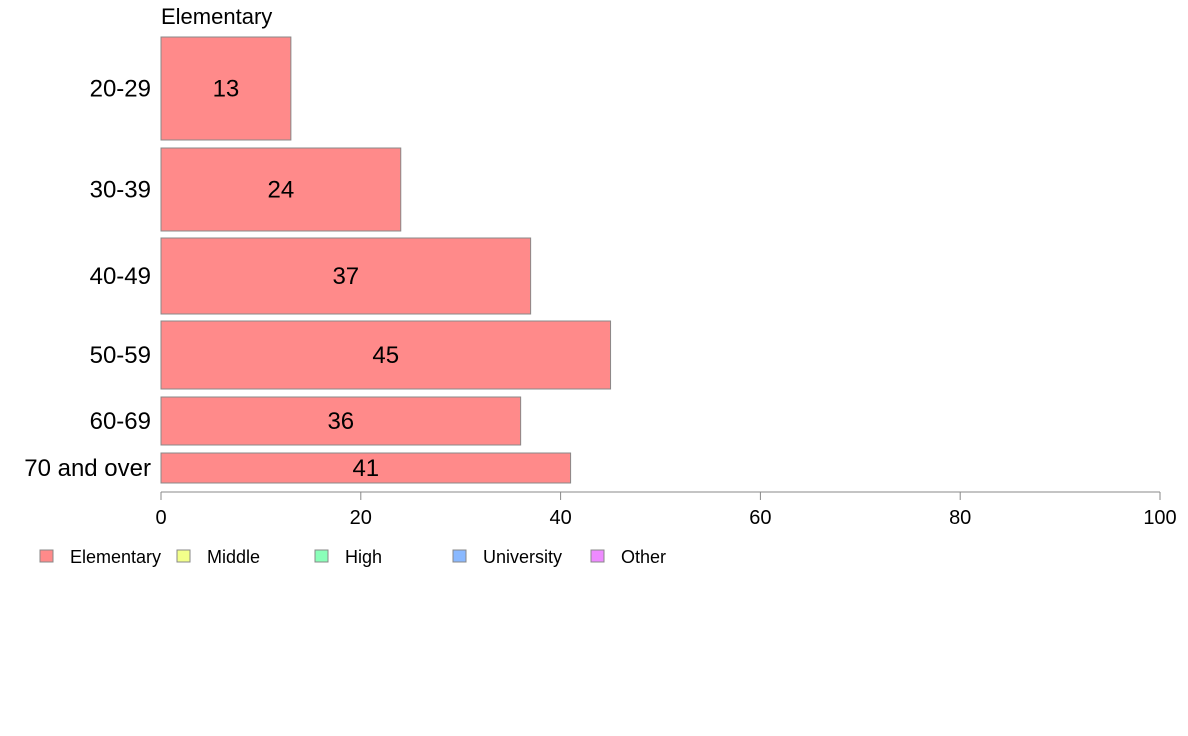 Image resolution: width=1188 pixels, height=736 pixels. I want to click on bar-value-label: 13, so click(226, 89).